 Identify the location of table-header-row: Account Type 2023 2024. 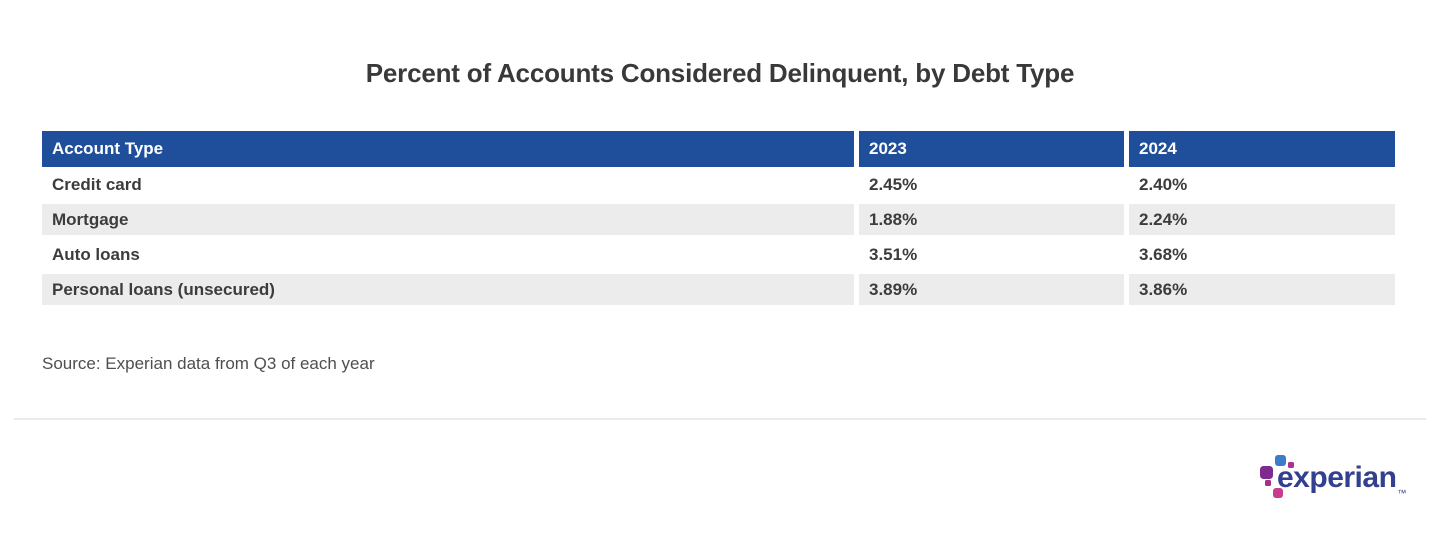
(718, 149).